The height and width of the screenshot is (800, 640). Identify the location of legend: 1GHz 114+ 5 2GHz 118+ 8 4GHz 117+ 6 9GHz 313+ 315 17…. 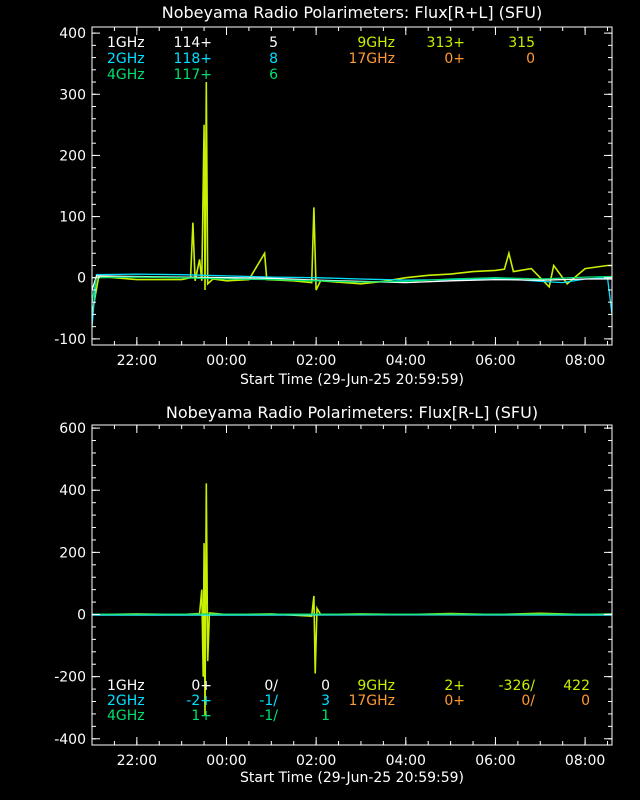
(321, 59).